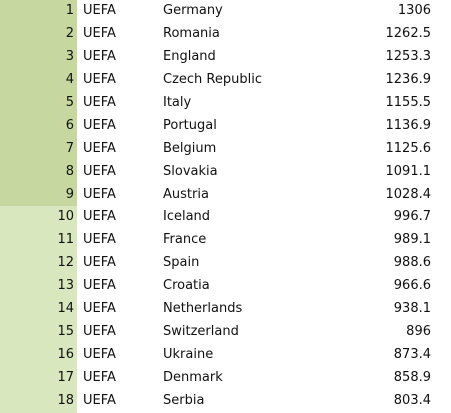 The width and height of the screenshot is (451, 413). What do you see at coordinates (38, 103) in the screenshot?
I see `rank-cell: 5` at bounding box center [38, 103].